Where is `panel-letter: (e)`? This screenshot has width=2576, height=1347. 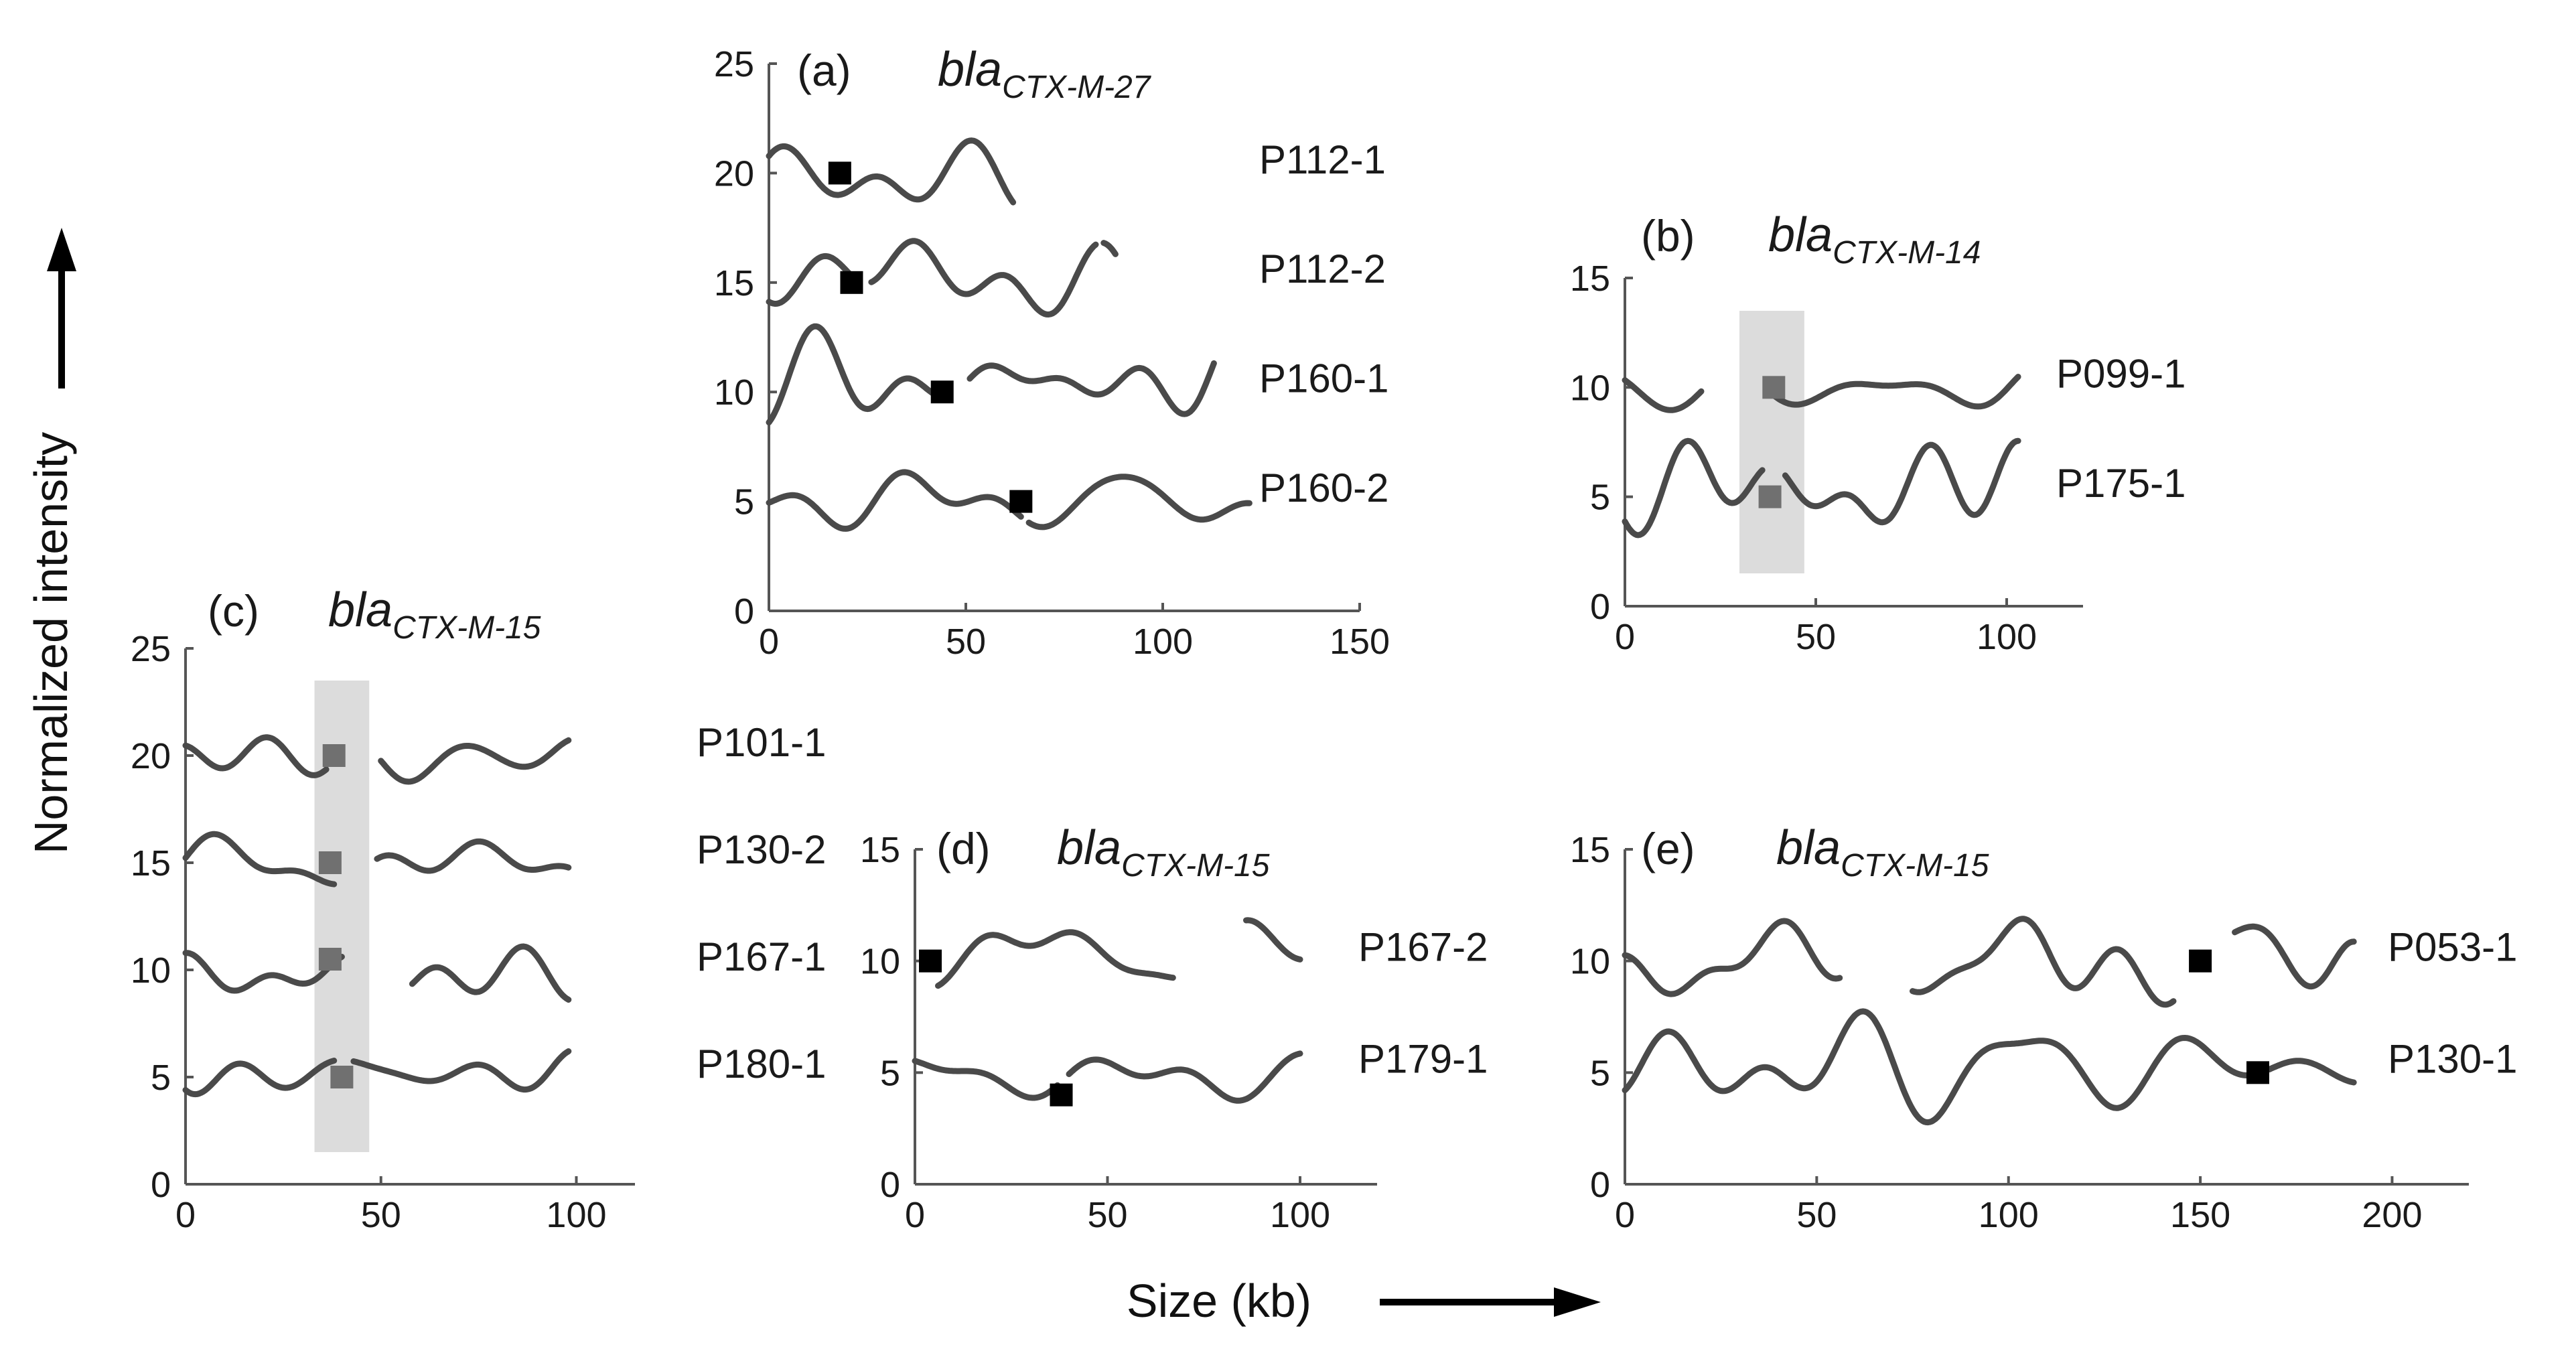
panel-letter: (e) is located at coordinates (1668, 848).